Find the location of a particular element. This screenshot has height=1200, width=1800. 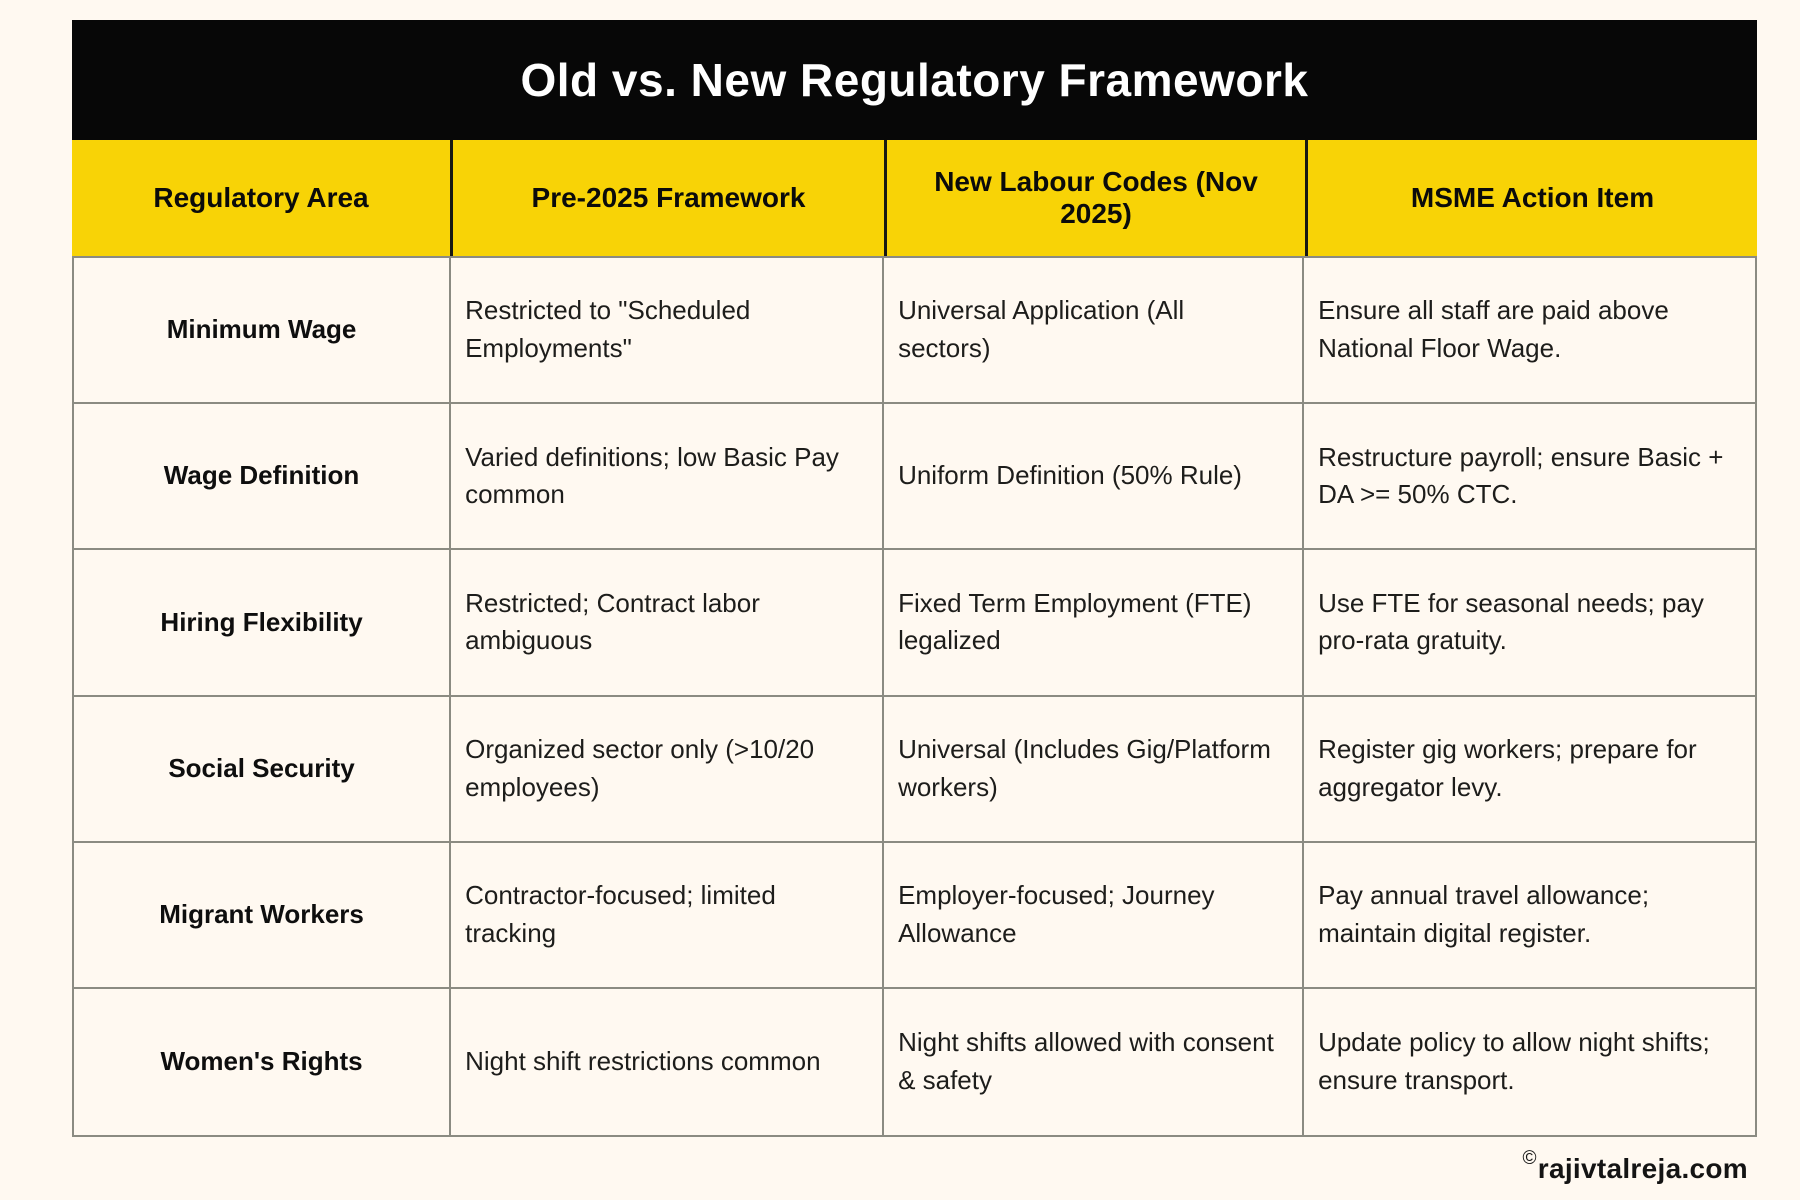

table-title-bar: Old vs. New Regulatory Framework is located at coordinates (914, 80).